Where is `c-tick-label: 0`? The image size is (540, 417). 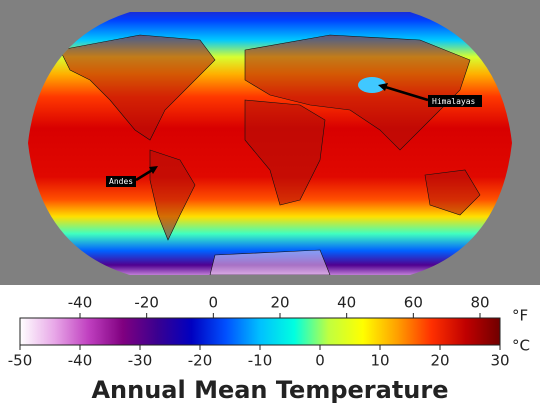 c-tick-label: 0 is located at coordinates (320, 361).